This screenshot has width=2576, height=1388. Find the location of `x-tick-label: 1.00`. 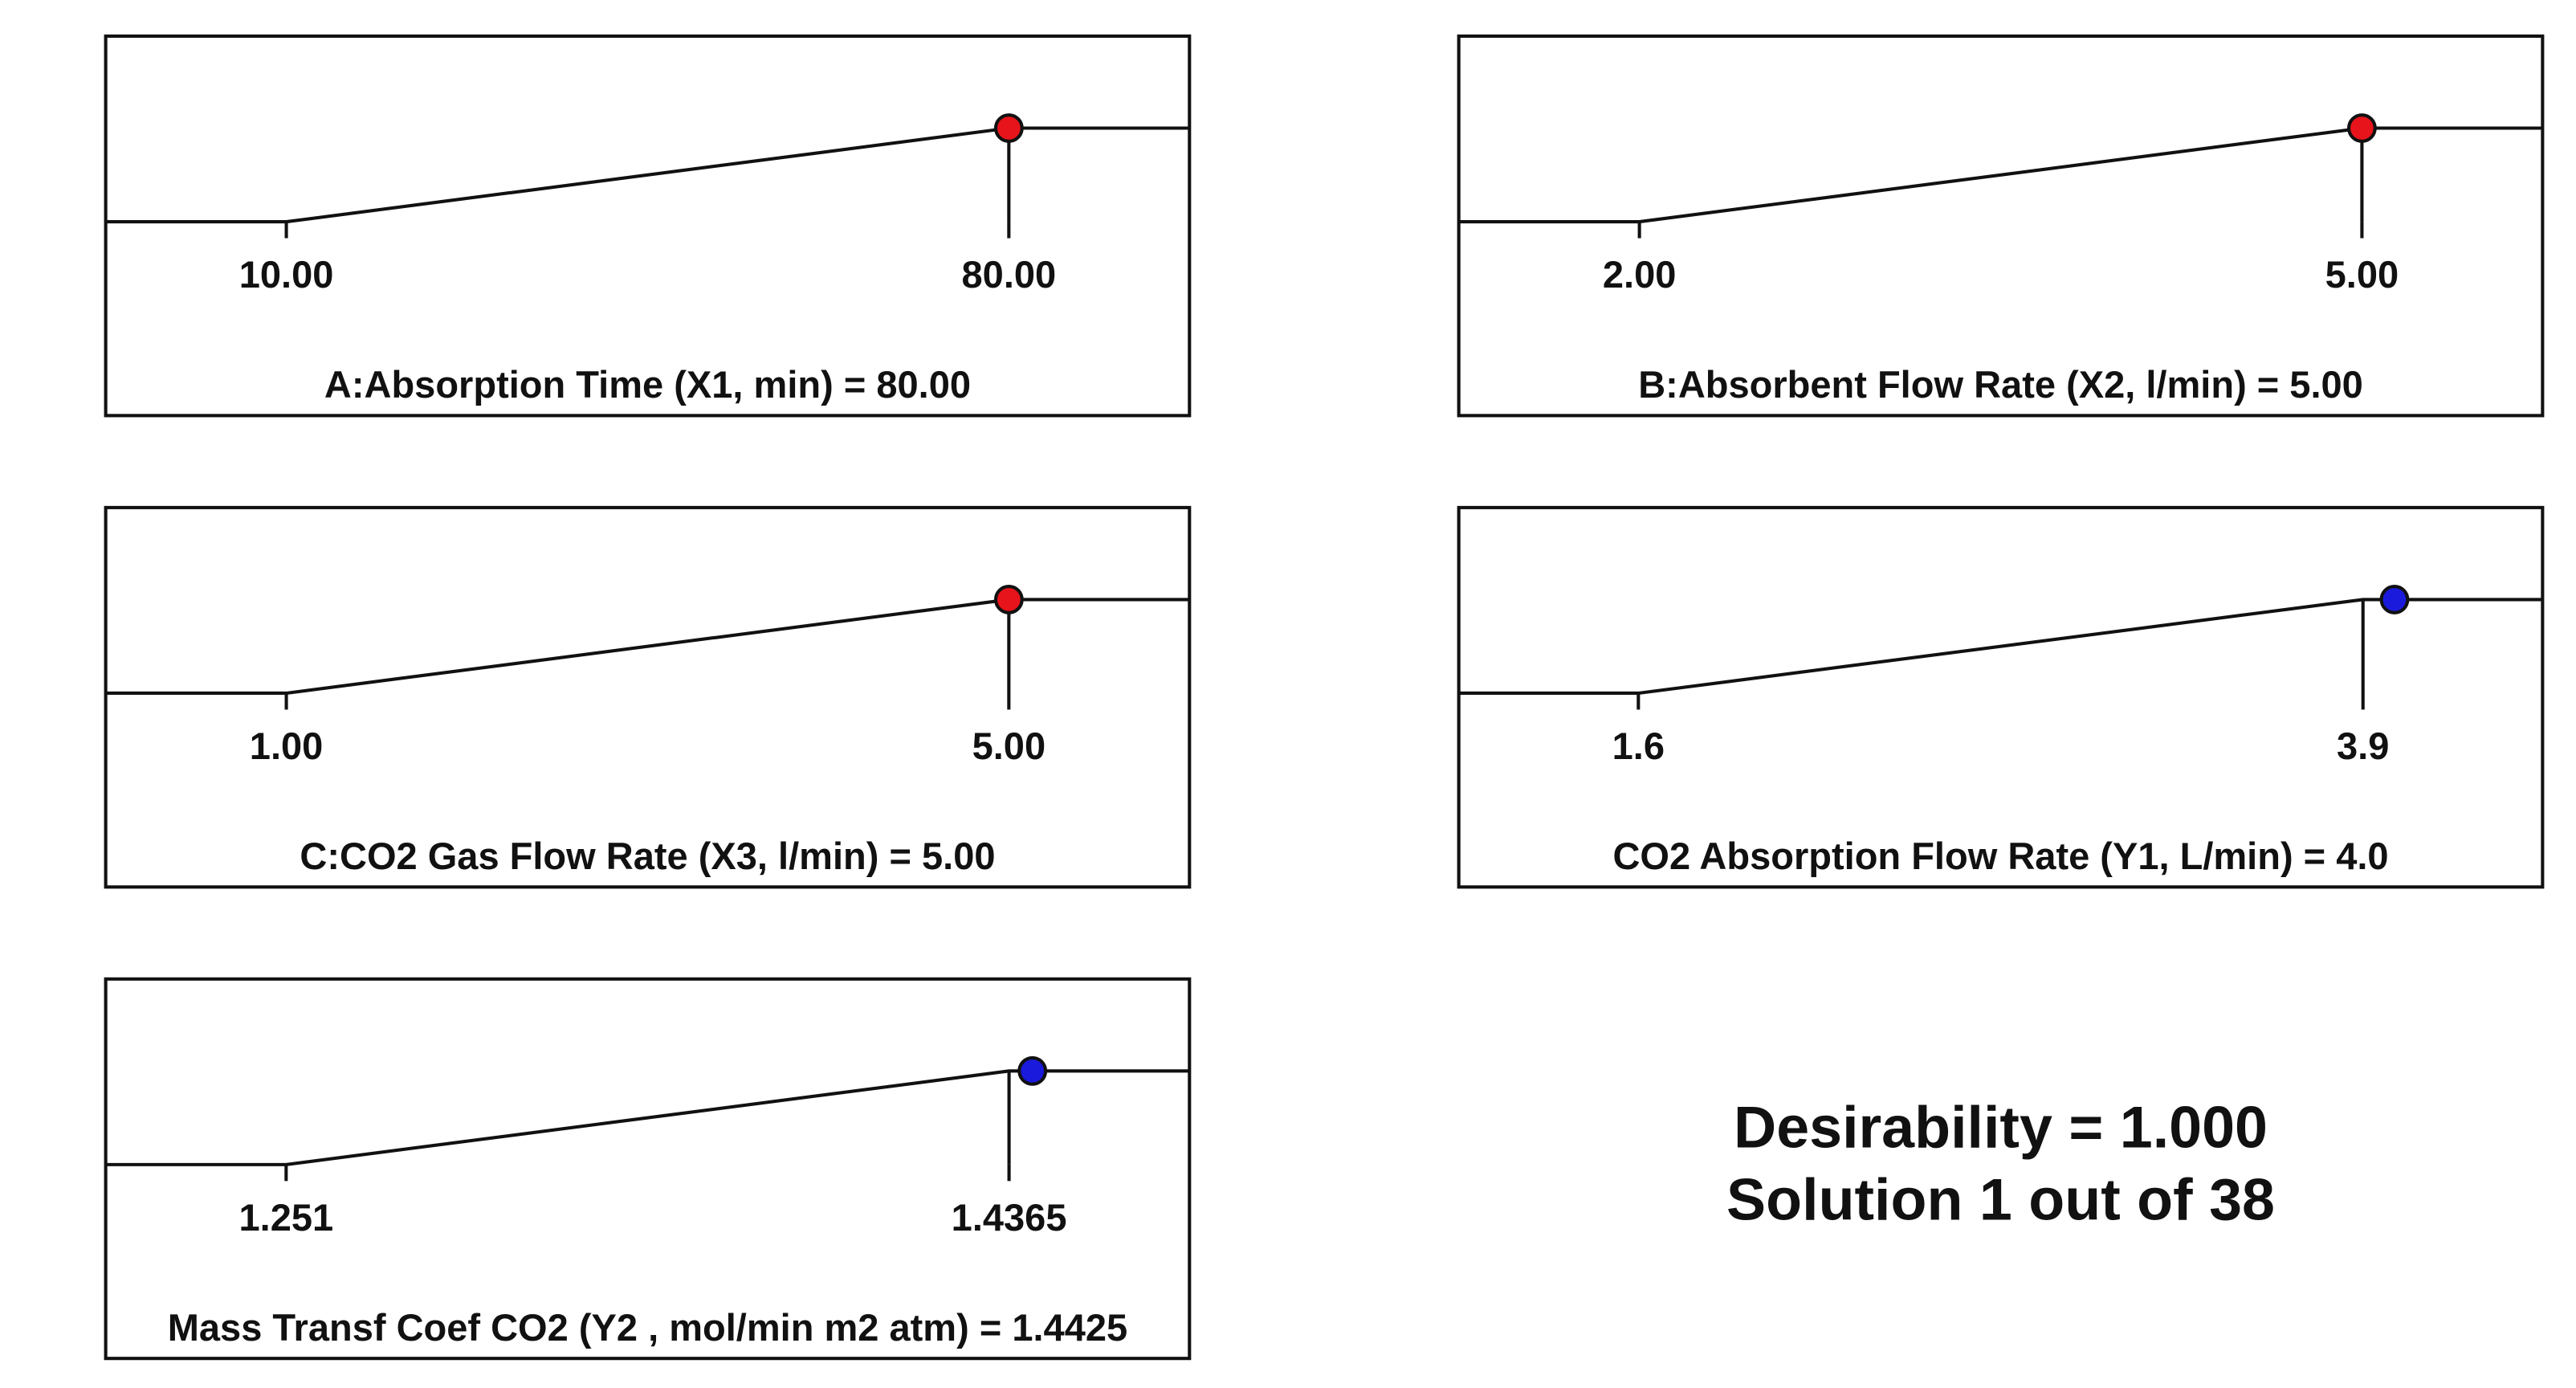

x-tick-label: 1.00 is located at coordinates (287, 746).